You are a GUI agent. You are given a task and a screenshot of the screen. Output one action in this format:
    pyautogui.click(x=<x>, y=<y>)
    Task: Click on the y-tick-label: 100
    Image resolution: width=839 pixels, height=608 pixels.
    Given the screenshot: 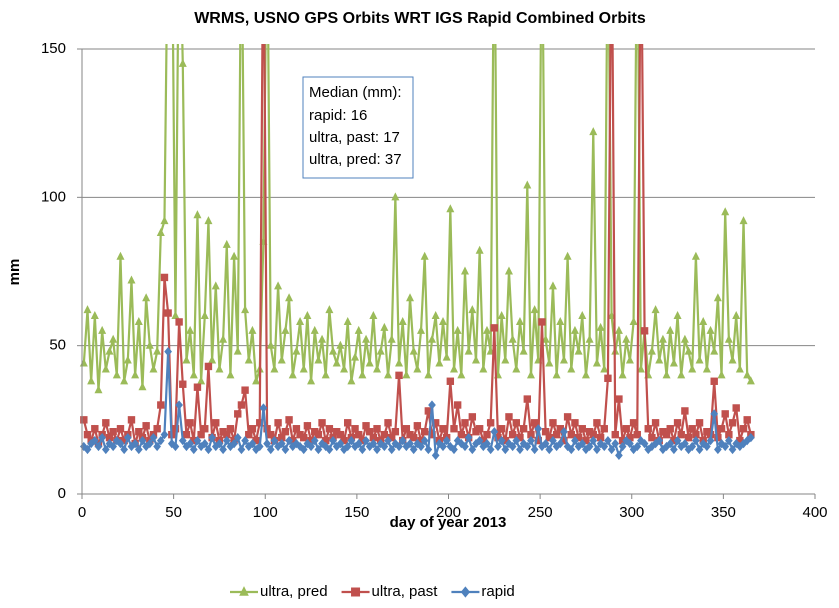 What is the action you would take?
    pyautogui.click(x=53, y=196)
    